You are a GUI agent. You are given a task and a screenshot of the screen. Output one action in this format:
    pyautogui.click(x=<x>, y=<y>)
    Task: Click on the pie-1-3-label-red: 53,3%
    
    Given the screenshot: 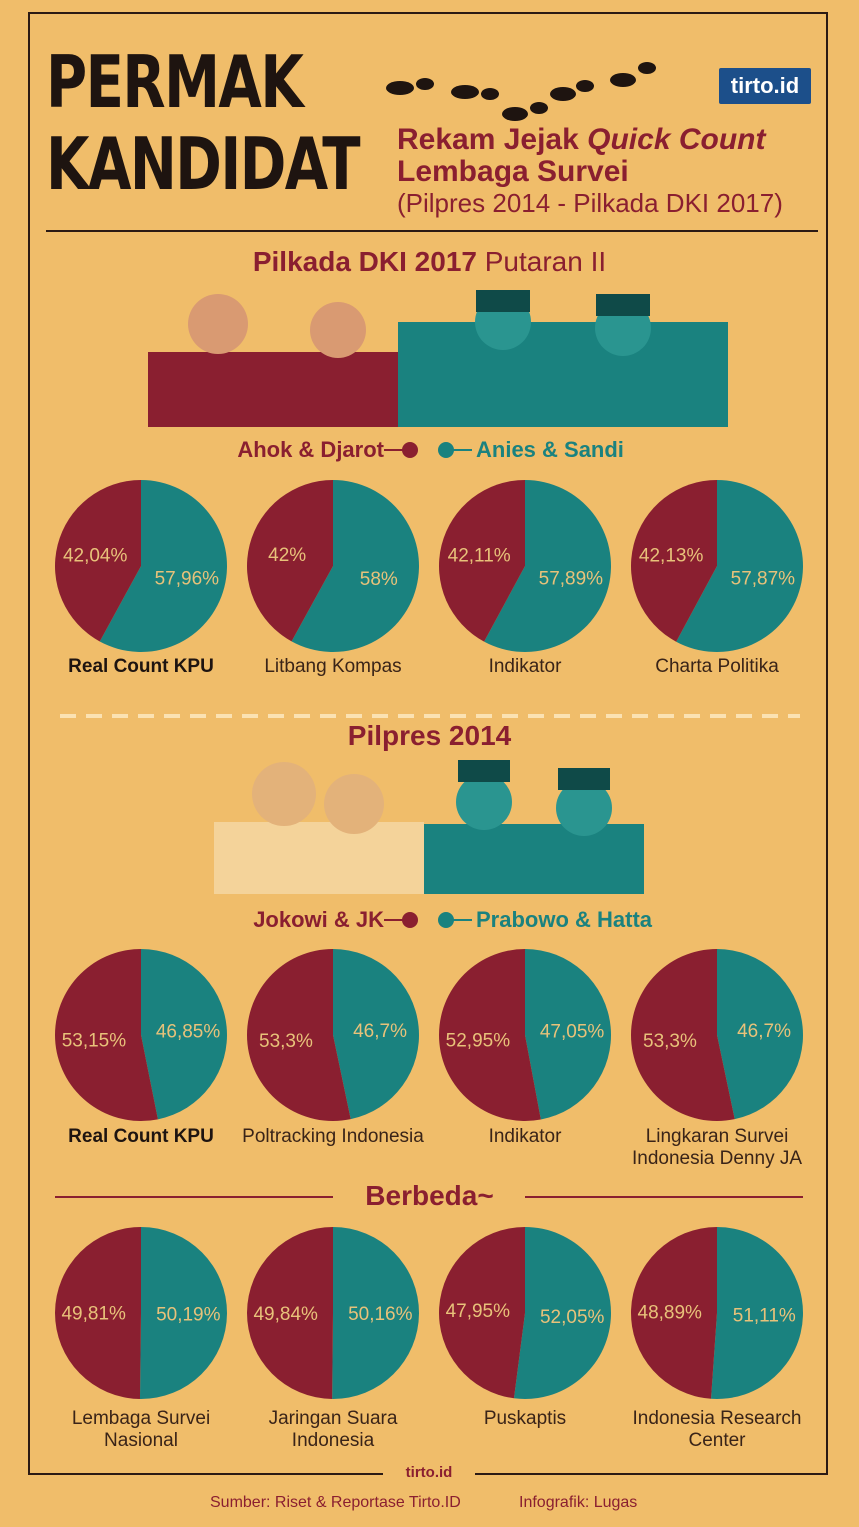 What is the action you would take?
    pyautogui.click(x=670, y=1041)
    